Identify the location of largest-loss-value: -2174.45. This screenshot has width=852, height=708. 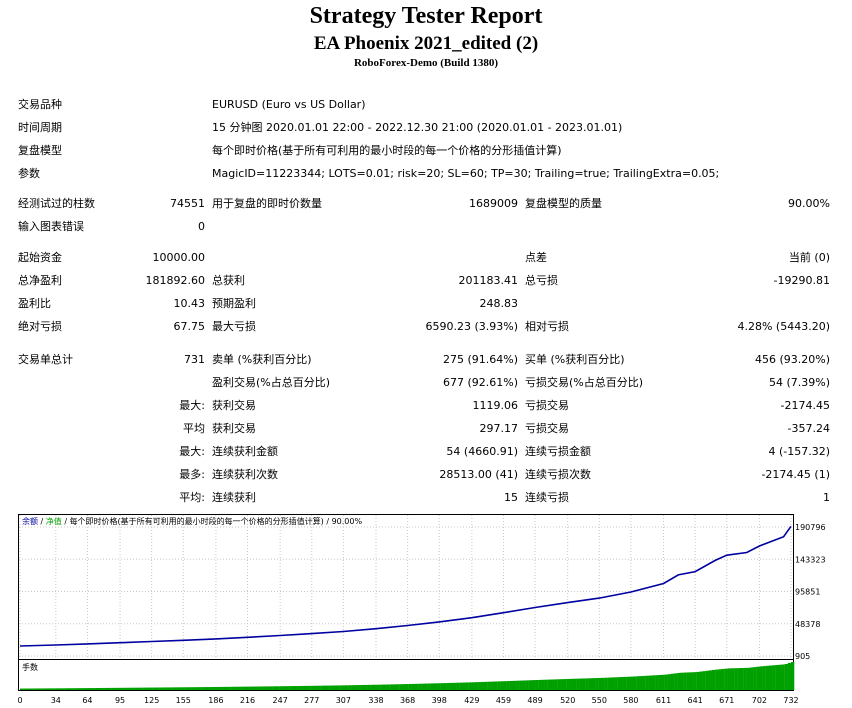
(805, 405).